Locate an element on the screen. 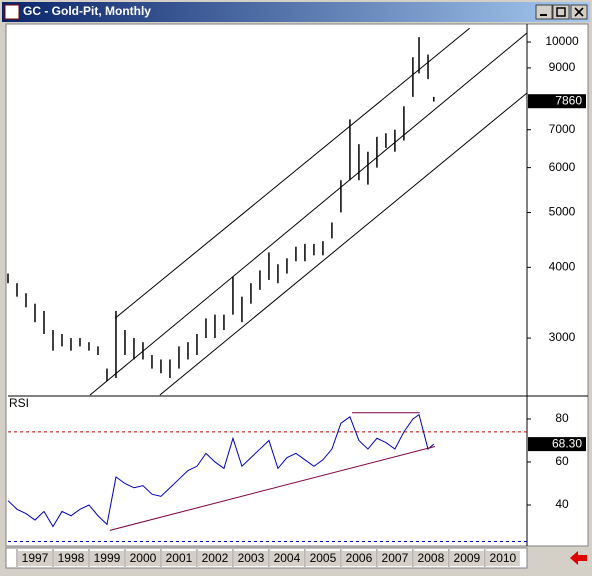 The height and width of the screenshot is (576, 592). x-tick-label: 2004 is located at coordinates (287, 558).